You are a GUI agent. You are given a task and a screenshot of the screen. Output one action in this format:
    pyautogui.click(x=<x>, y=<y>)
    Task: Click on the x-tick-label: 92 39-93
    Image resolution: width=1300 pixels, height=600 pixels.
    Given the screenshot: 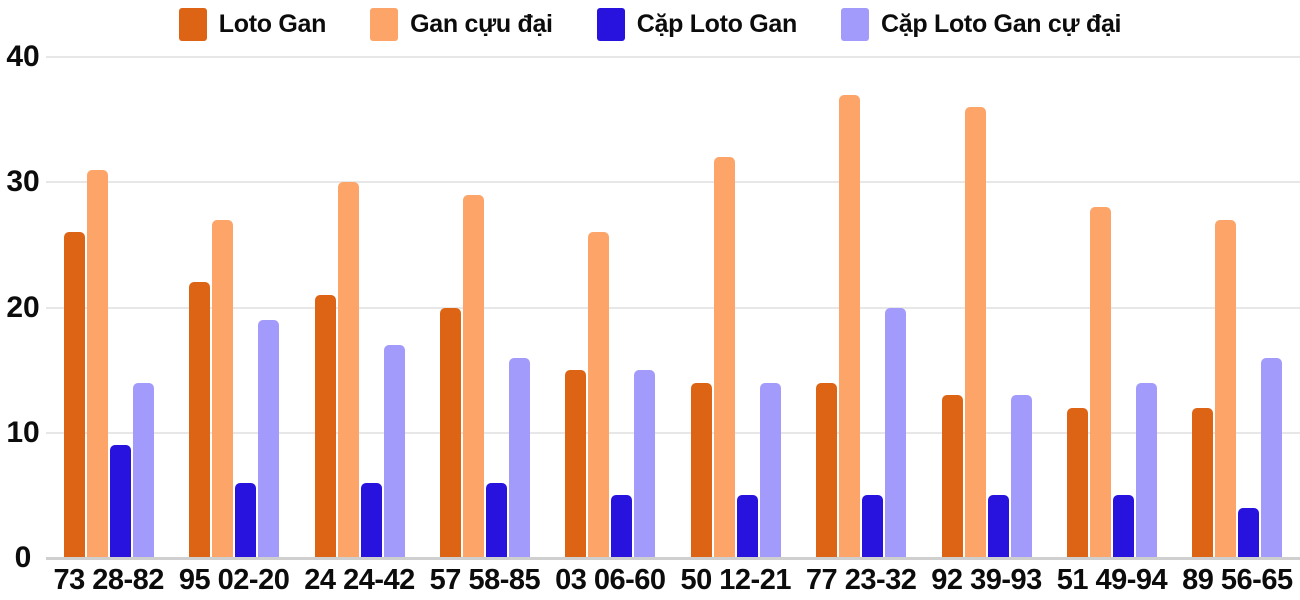 What is the action you would take?
    pyautogui.click(x=986, y=580)
    